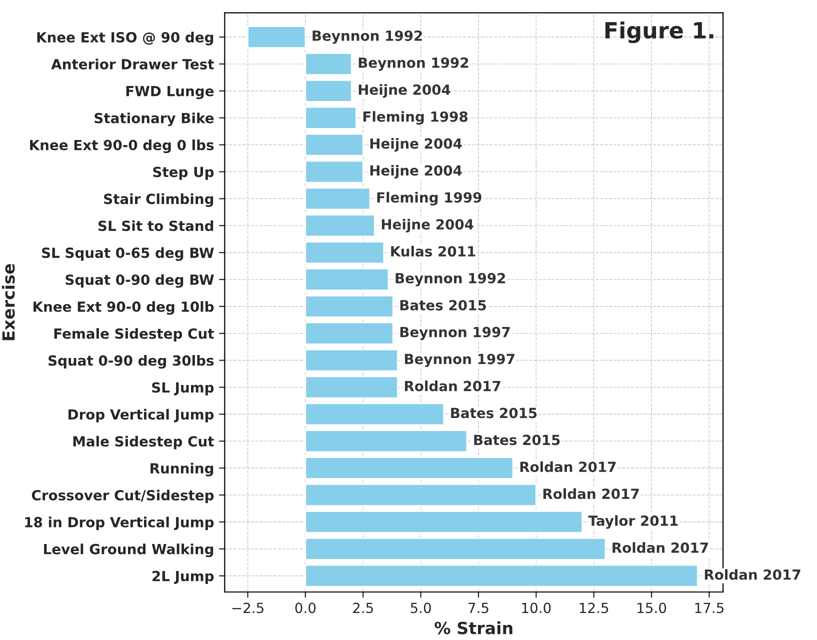 Image resolution: width=817 pixels, height=640 pixels. I want to click on x-tick-label: 5.0, so click(420, 608).